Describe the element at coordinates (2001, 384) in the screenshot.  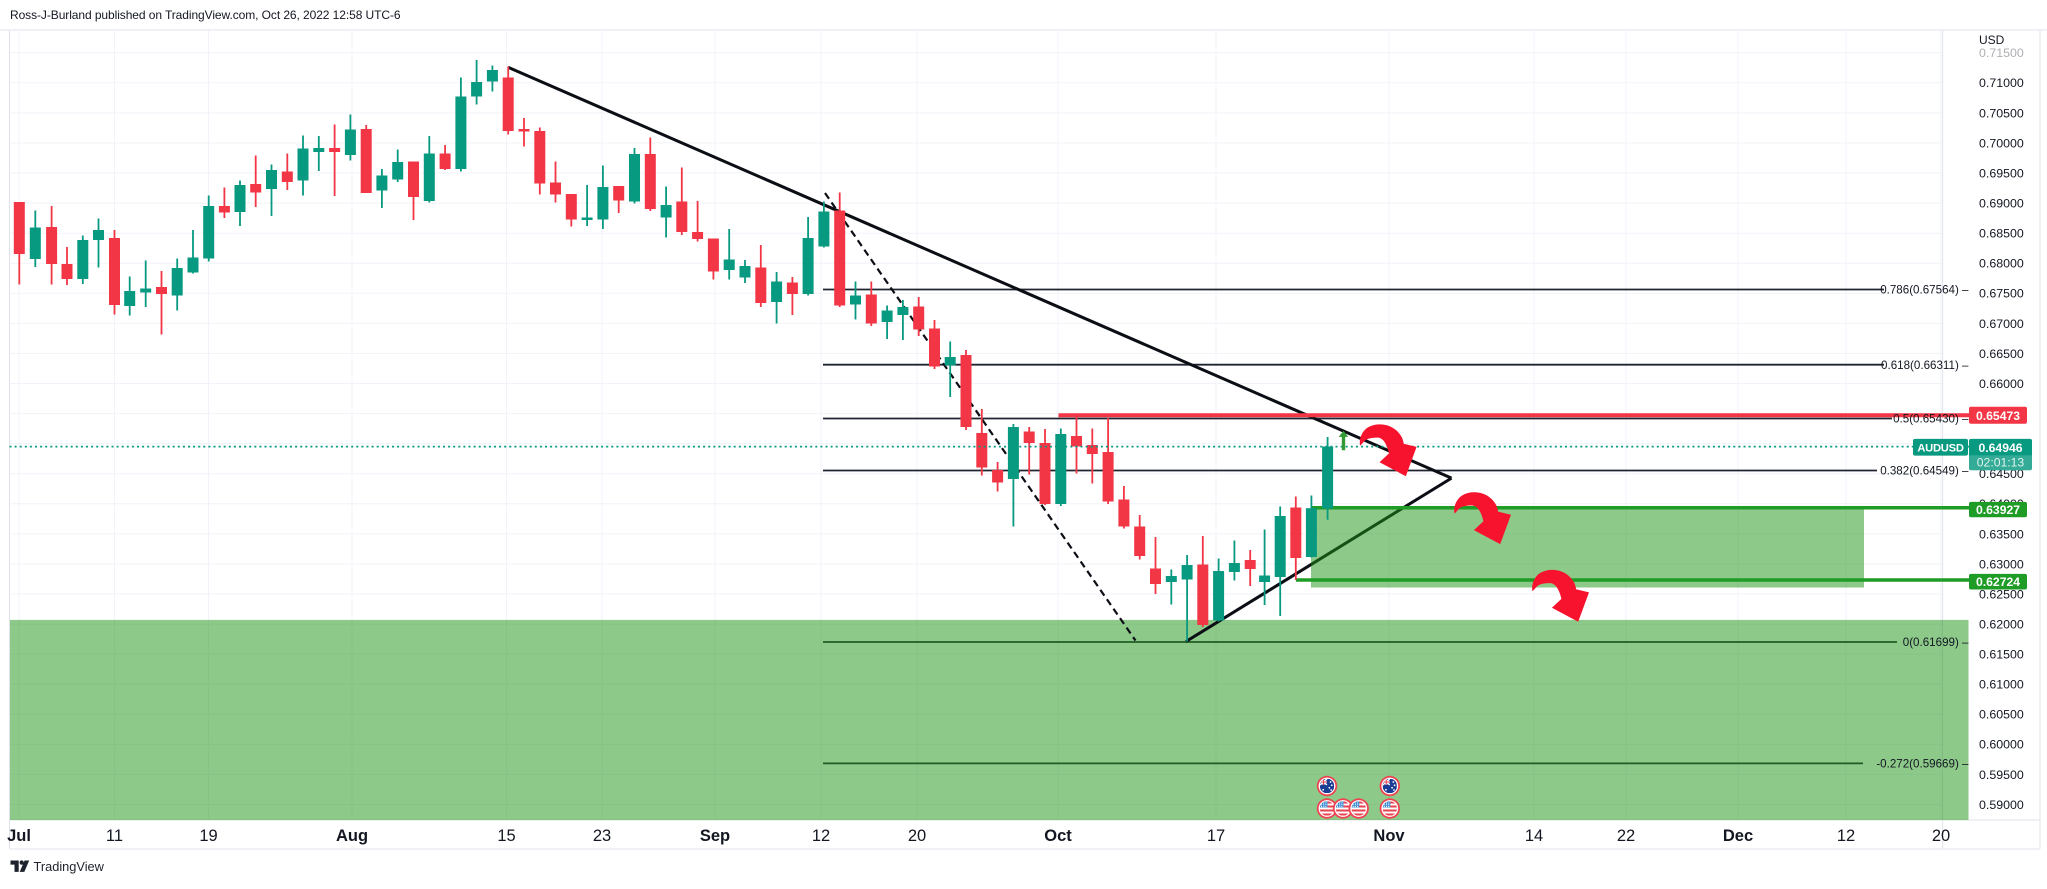
I see `svg-text: 0.66000` at that location.